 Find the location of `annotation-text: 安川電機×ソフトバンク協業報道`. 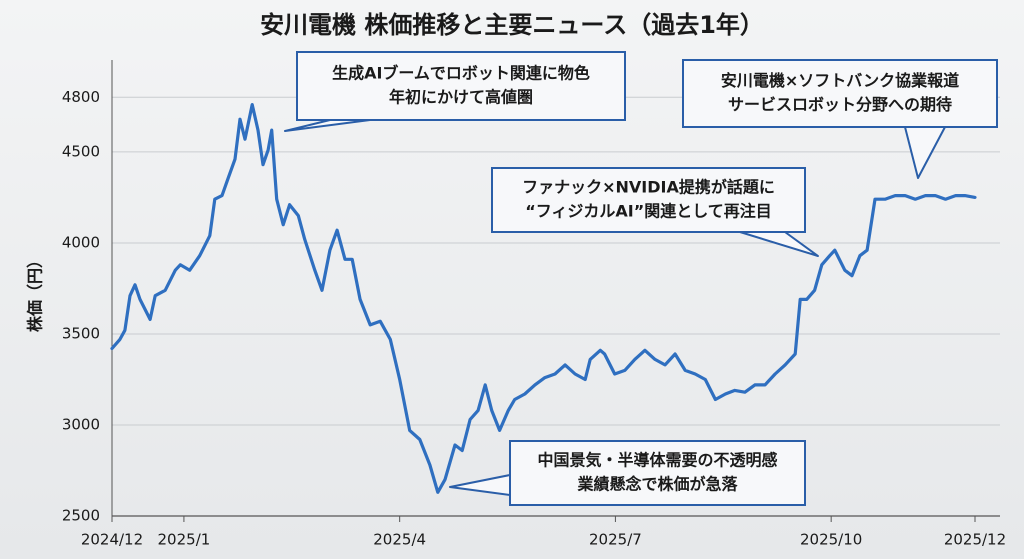

annotation-text: 安川電機×ソフトバンク協業報道 is located at coordinates (840, 80).